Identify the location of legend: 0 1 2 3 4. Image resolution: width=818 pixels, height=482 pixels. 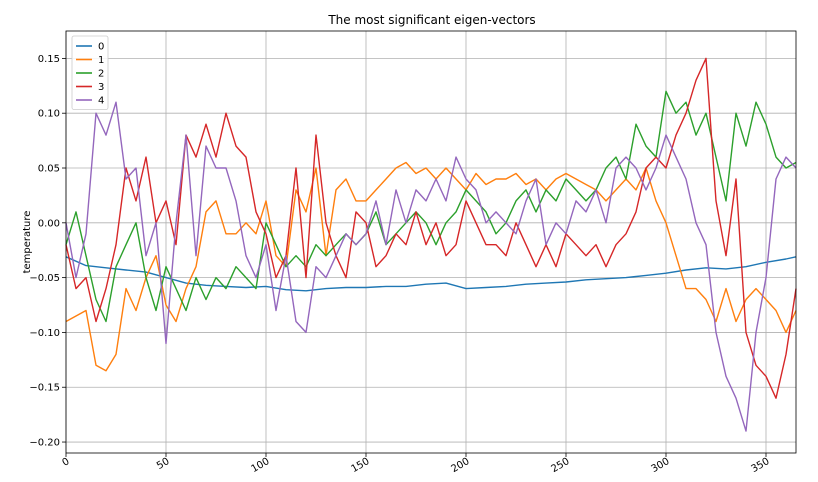
(90, 72).